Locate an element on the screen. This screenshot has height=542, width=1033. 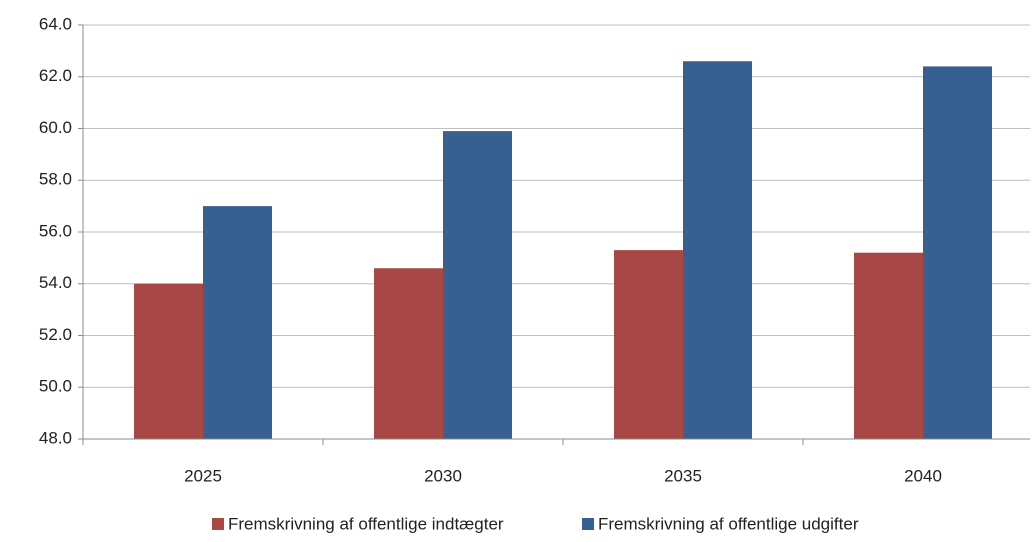
y-tick-label: 50.0 is located at coordinates (55, 386).